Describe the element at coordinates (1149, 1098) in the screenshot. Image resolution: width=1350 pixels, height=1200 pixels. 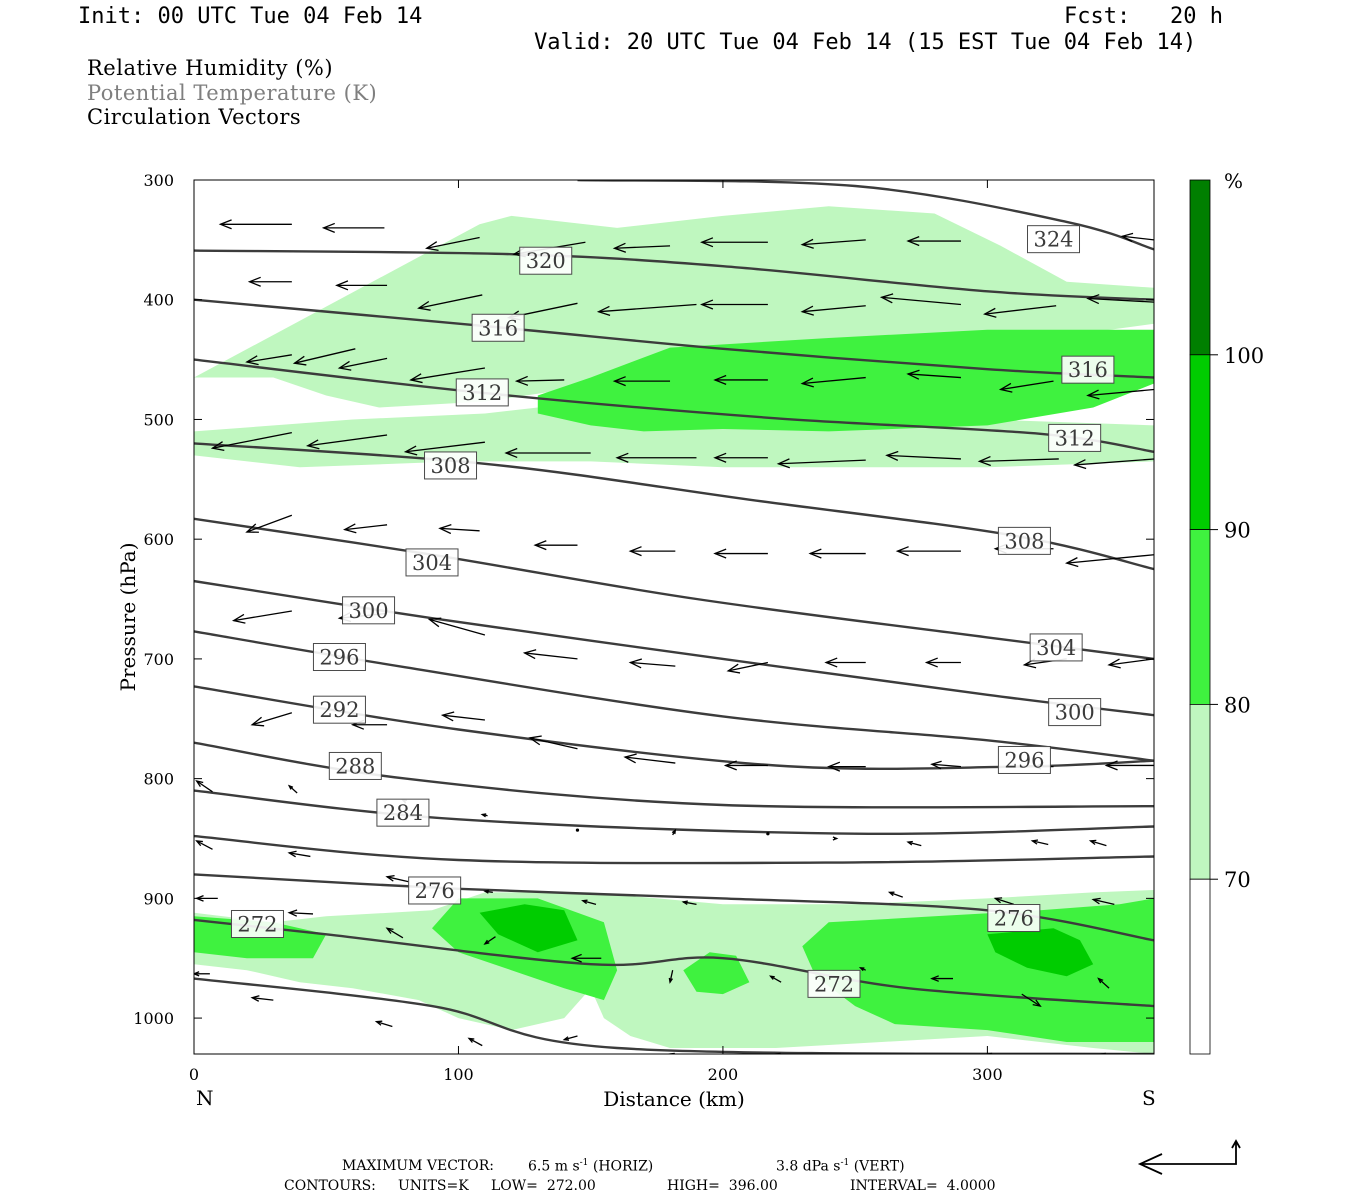
I see `south-label: S` at that location.